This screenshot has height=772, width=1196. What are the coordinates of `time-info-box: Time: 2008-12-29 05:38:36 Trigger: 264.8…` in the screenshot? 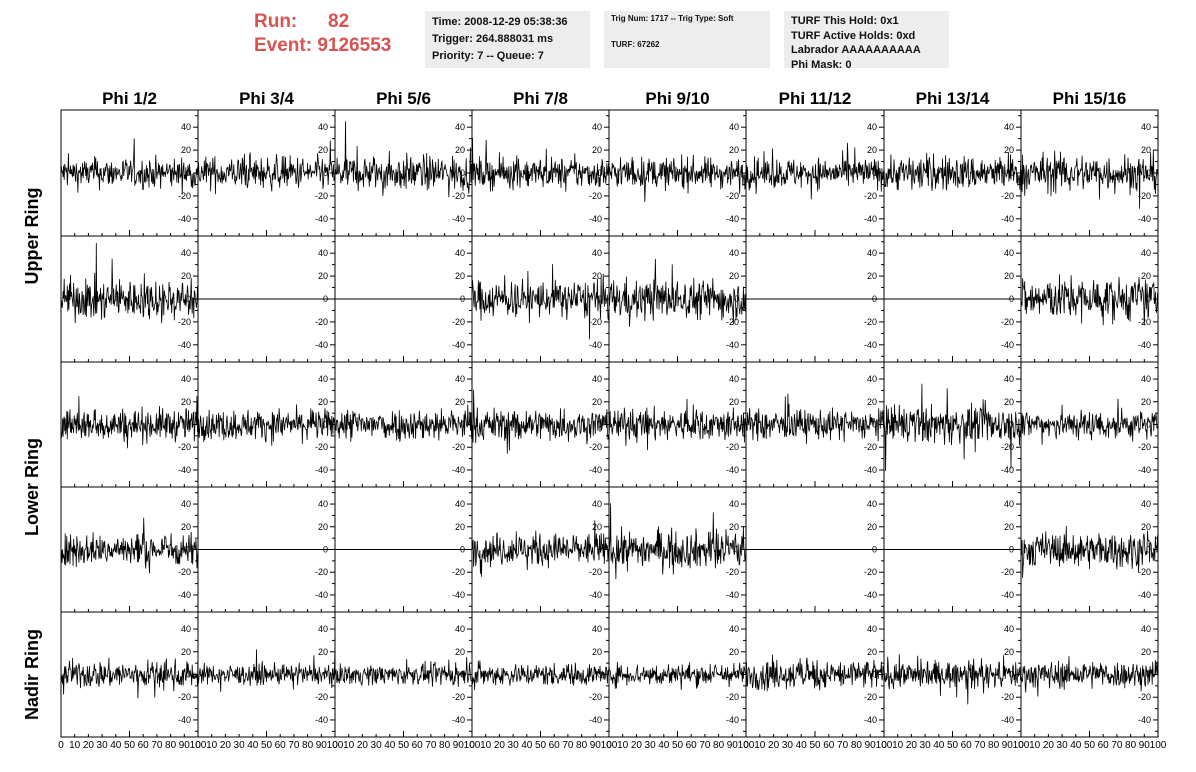 It's located at (507, 39).